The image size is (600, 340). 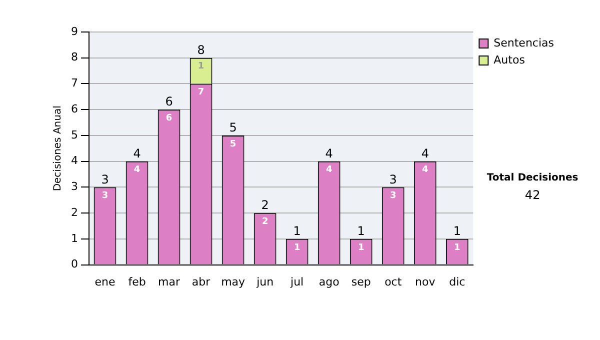 I want to click on y-tick-label: 7, so click(x=74, y=83).